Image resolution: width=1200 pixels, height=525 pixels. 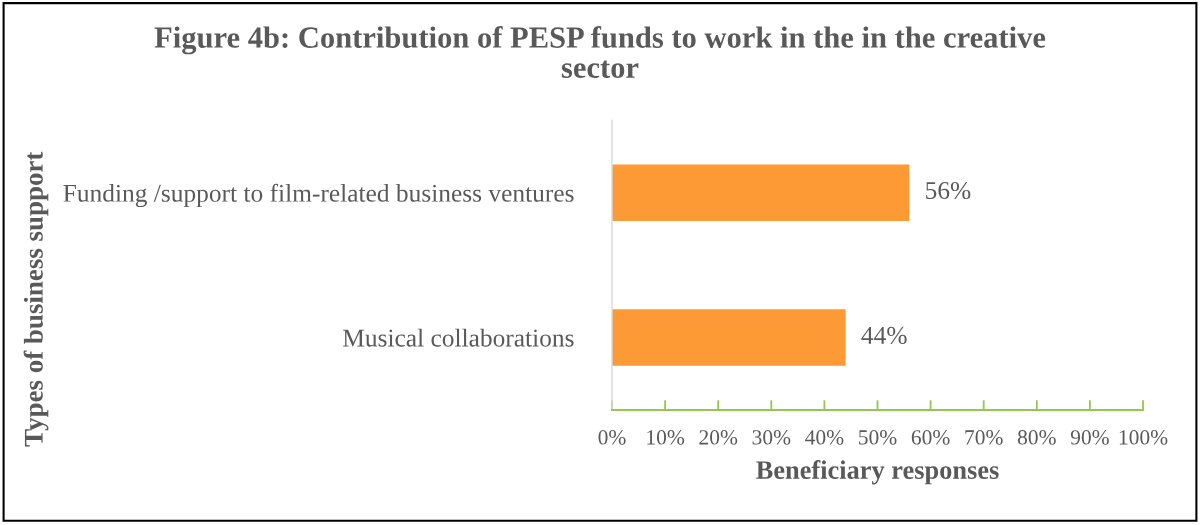 I want to click on x-tick-label: 10%, so click(x=666, y=437).